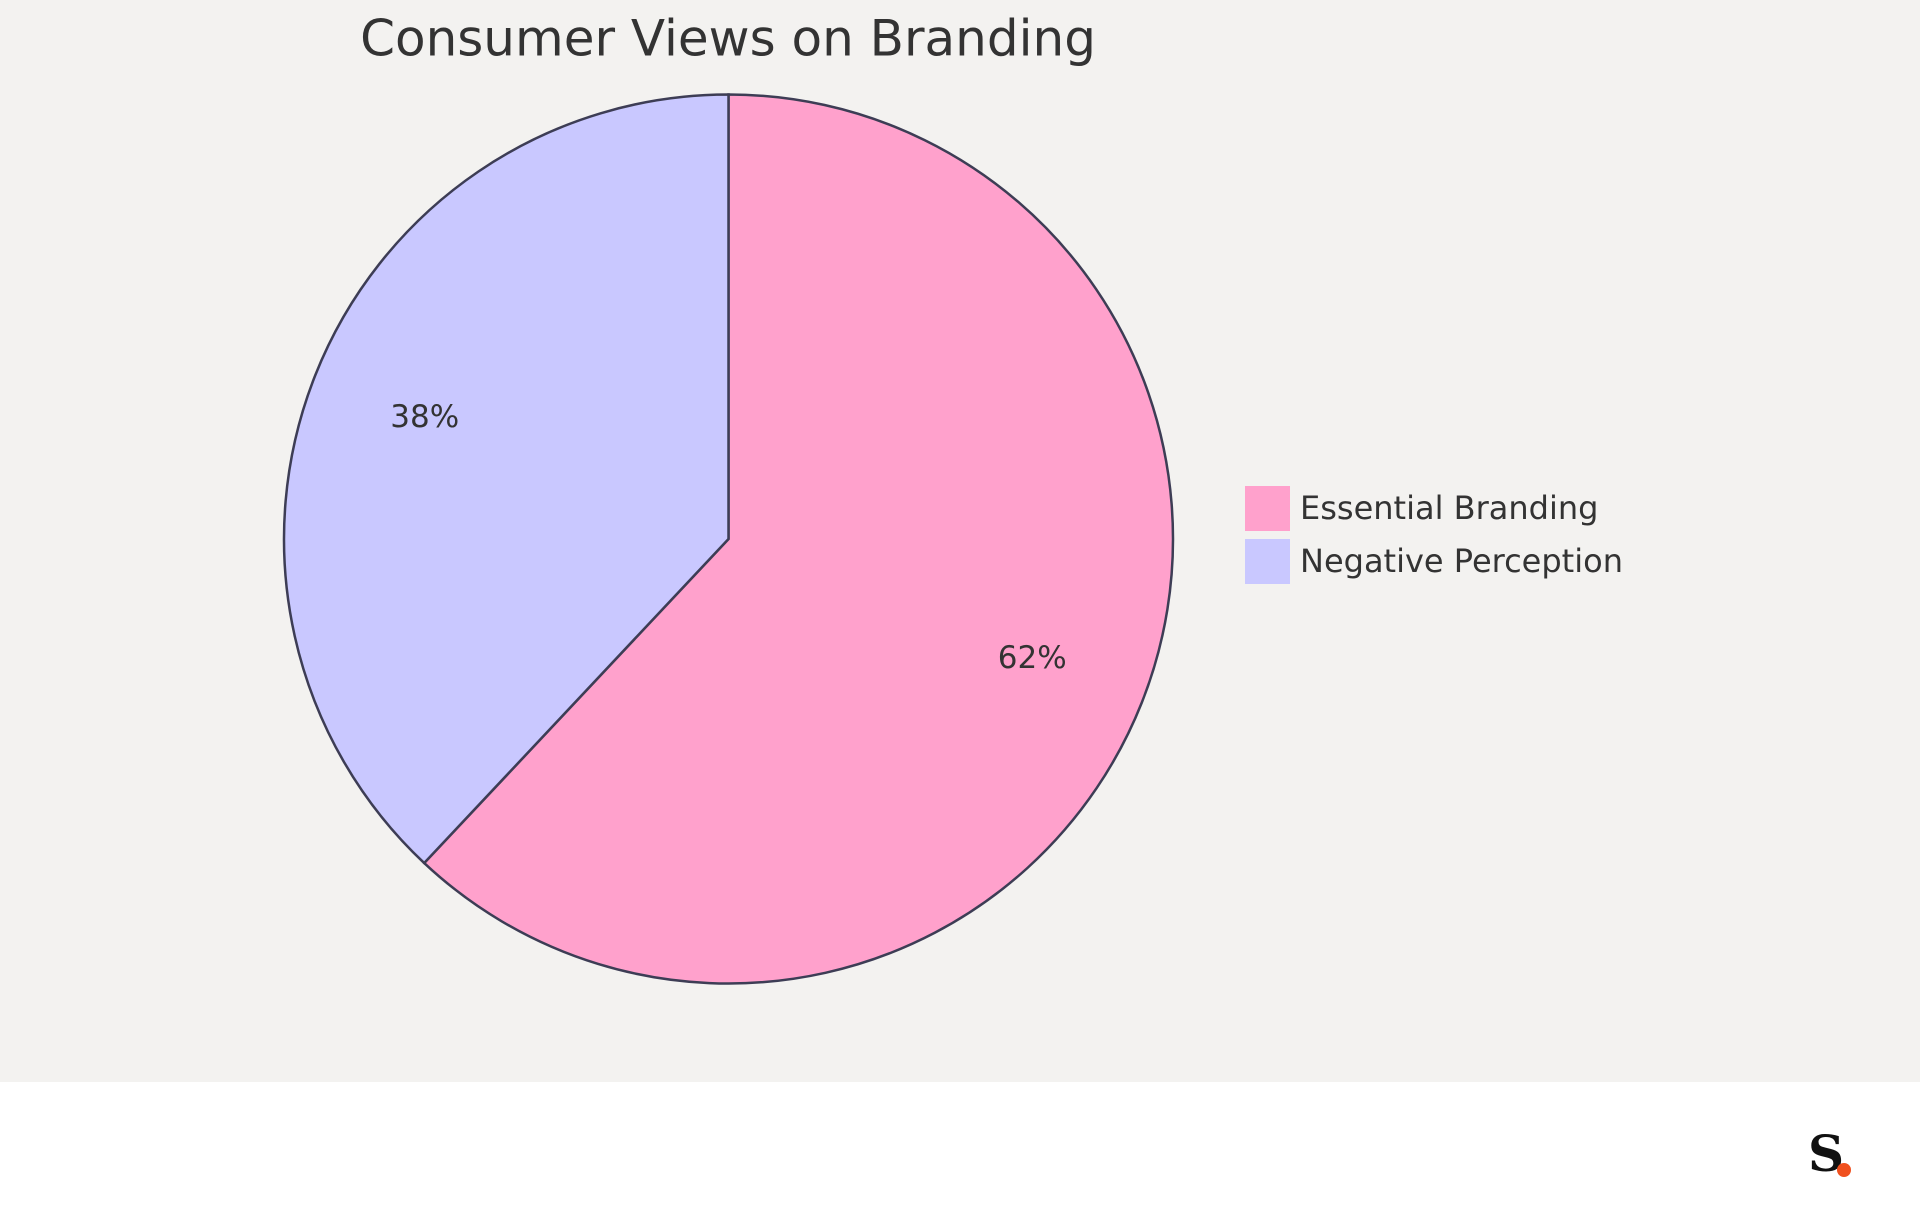 This screenshot has height=1215, width=1920. What do you see at coordinates (1844, 1170) in the screenshot?
I see `logo-dot` at bounding box center [1844, 1170].